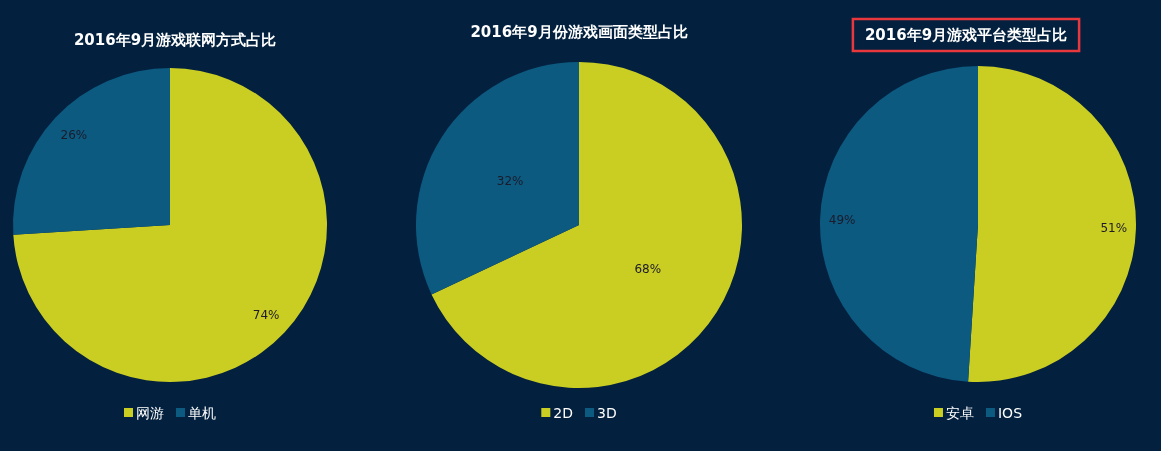 This screenshot has width=1161, height=451. Describe the element at coordinates (648, 268) in the screenshot. I see `data-label: 68%` at that location.